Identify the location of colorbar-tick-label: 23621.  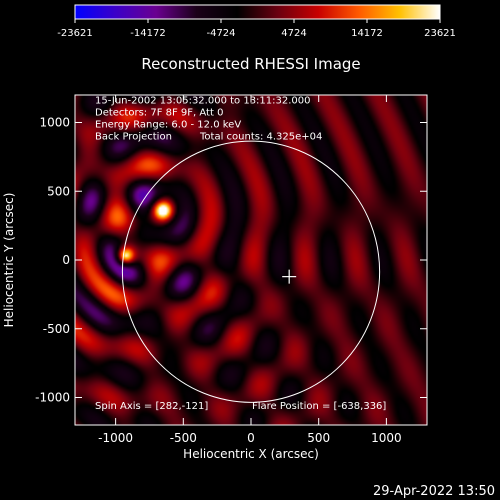
(440, 33).